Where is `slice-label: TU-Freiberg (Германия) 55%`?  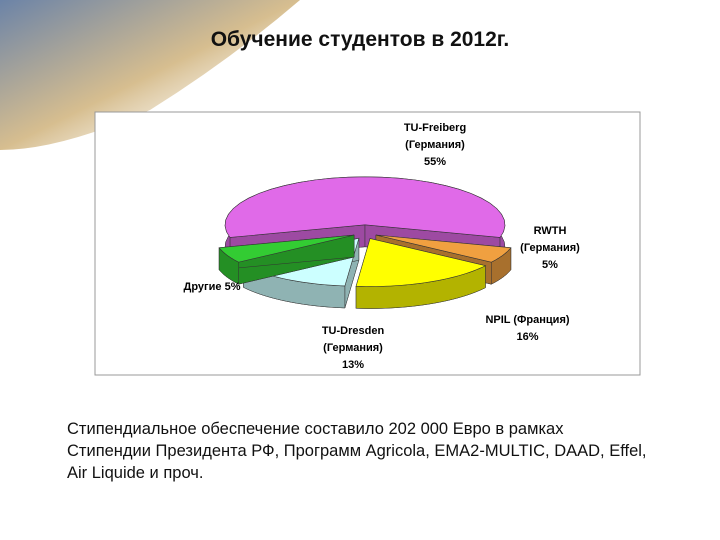
slice-label: TU-Freiberg (Германия) 55% is located at coordinates (435, 145).